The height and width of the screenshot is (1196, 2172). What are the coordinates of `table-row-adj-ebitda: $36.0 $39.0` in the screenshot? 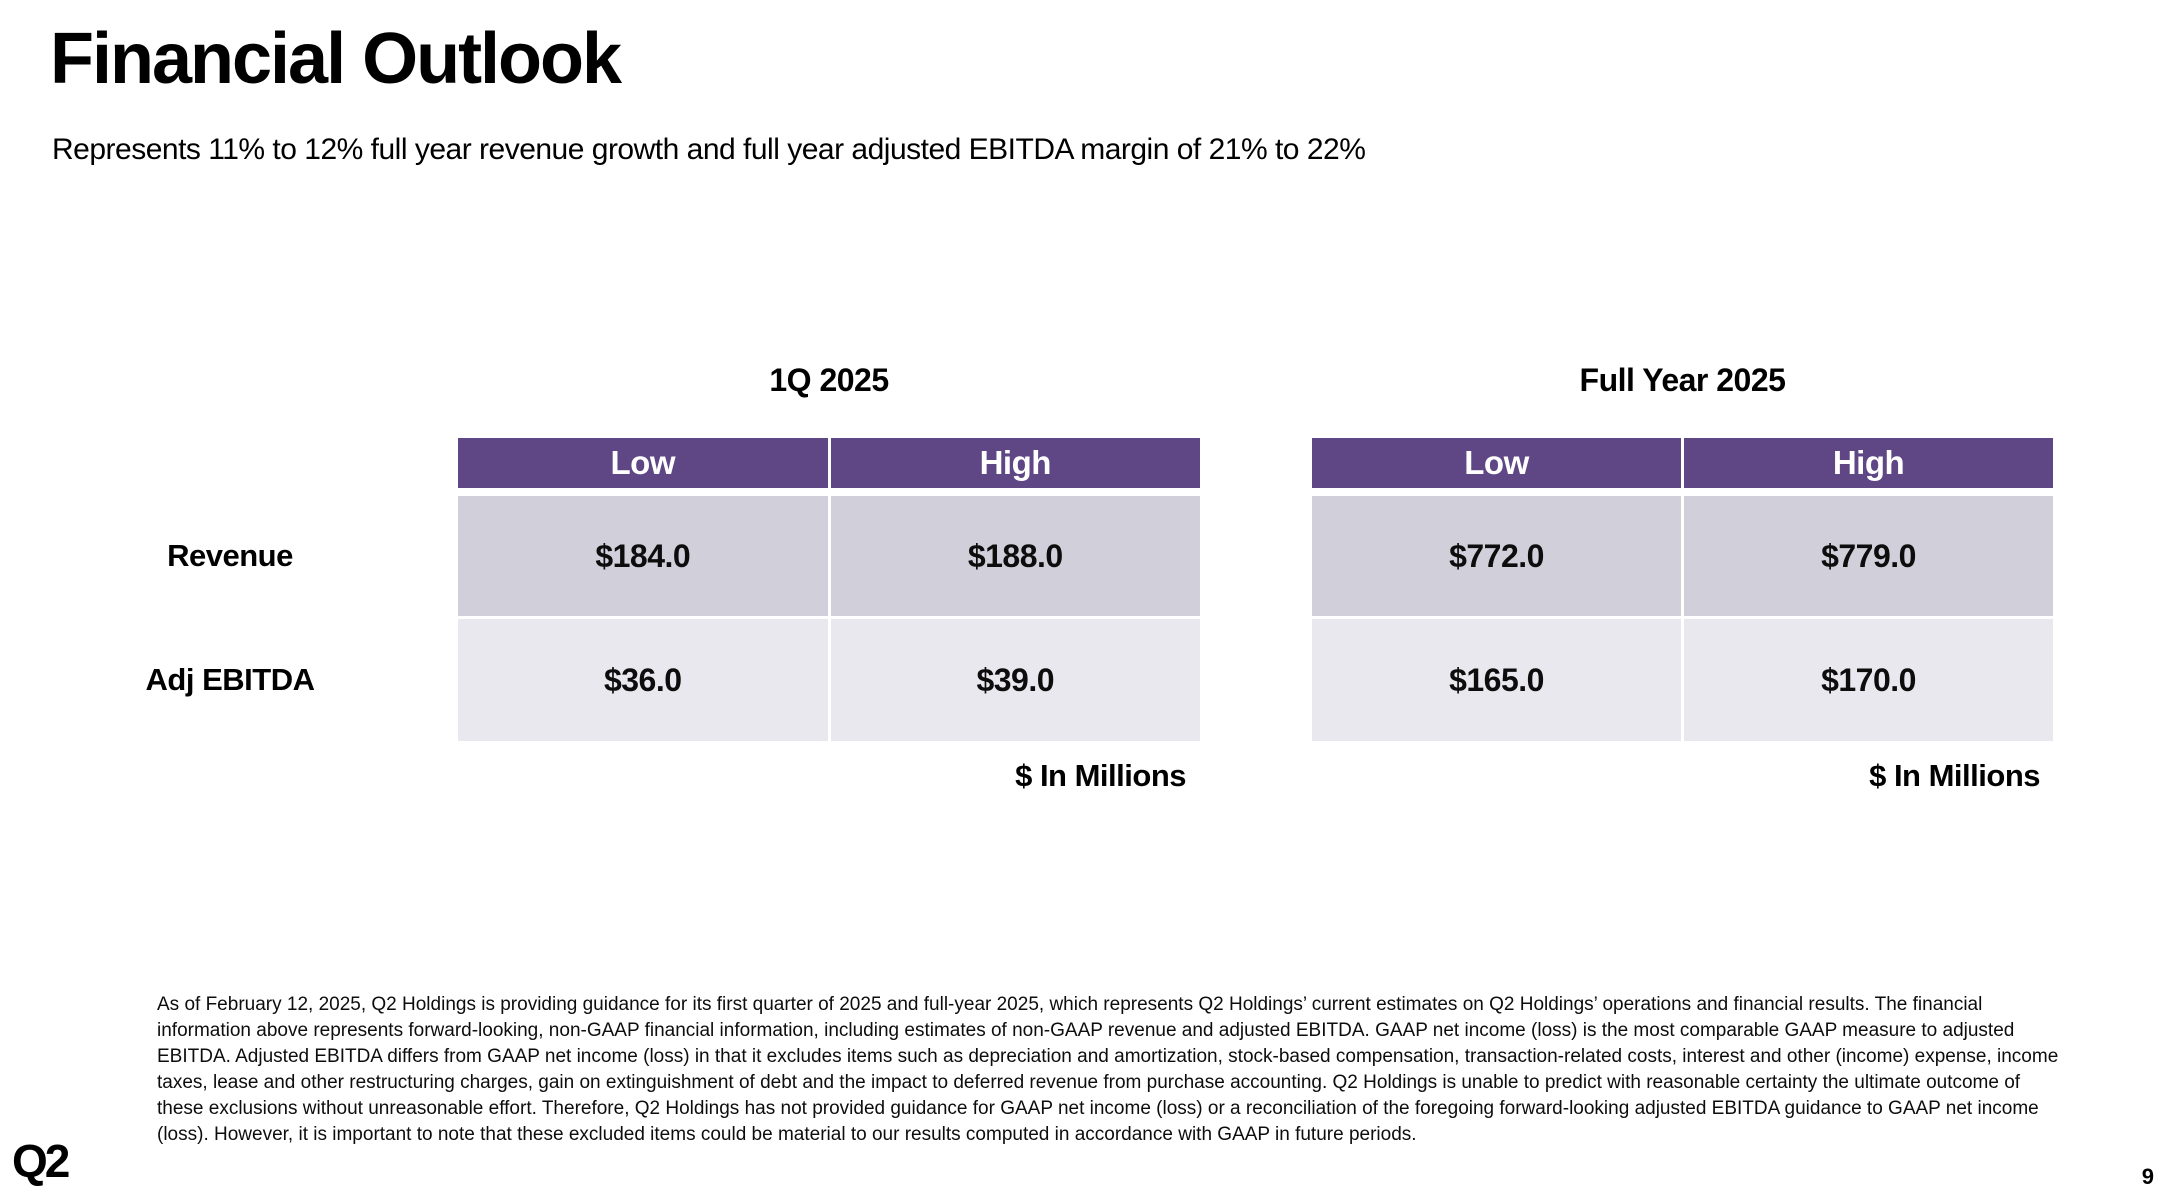 It's located at (829, 680).